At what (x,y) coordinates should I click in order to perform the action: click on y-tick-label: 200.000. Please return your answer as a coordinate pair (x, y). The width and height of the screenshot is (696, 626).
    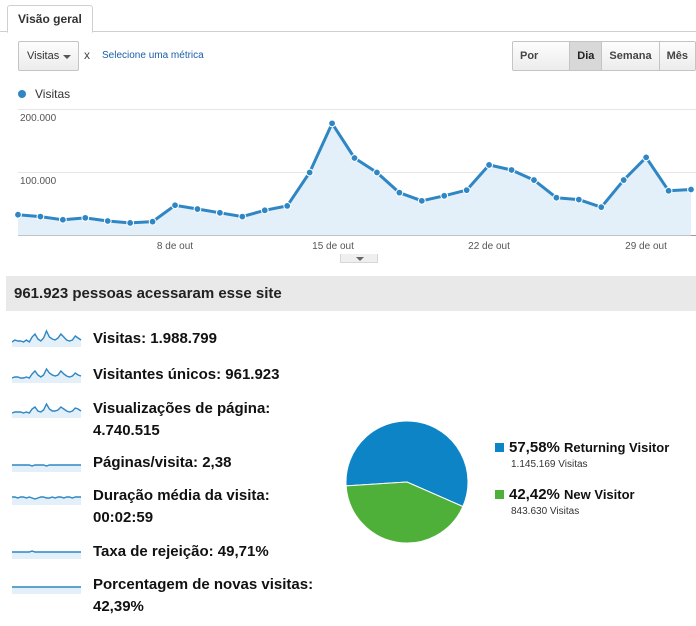
    Looking at the image, I should click on (38, 118).